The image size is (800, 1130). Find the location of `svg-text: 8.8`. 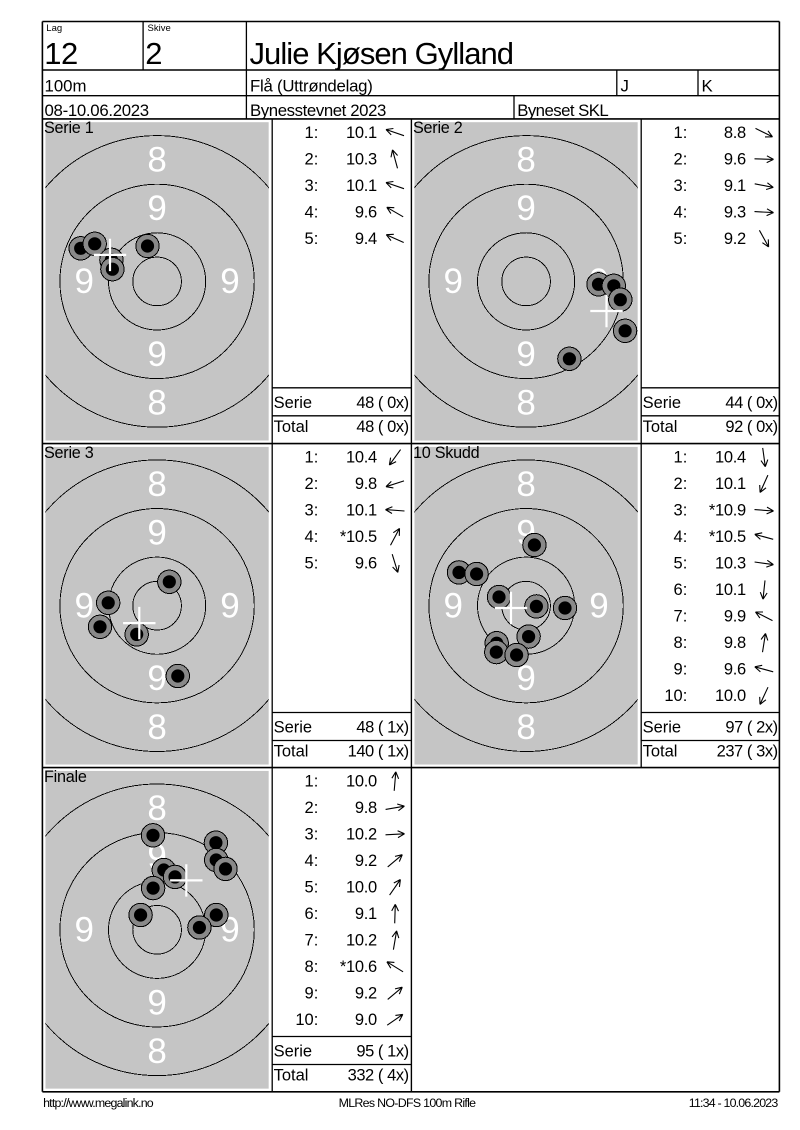

svg-text: 8.8 is located at coordinates (735, 133).